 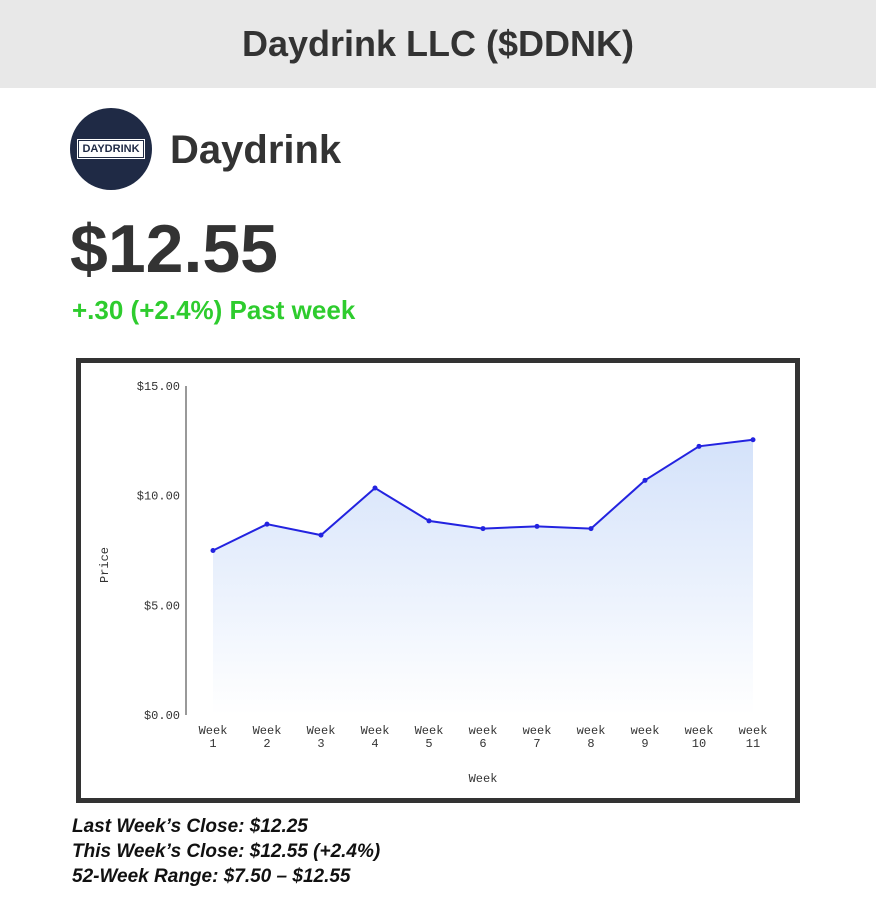 I want to click on x-tick-label: week 11, so click(x=753, y=737).